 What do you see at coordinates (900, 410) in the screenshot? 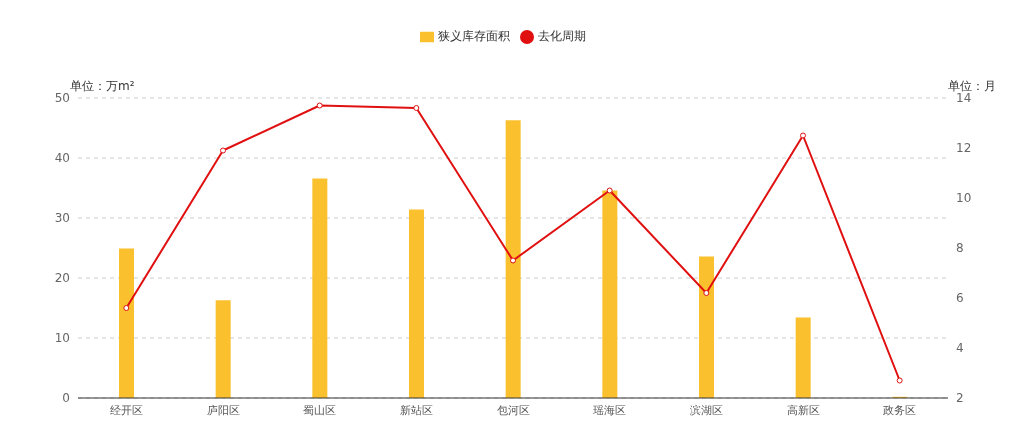
I see `x-tick-label: 政务区` at bounding box center [900, 410].